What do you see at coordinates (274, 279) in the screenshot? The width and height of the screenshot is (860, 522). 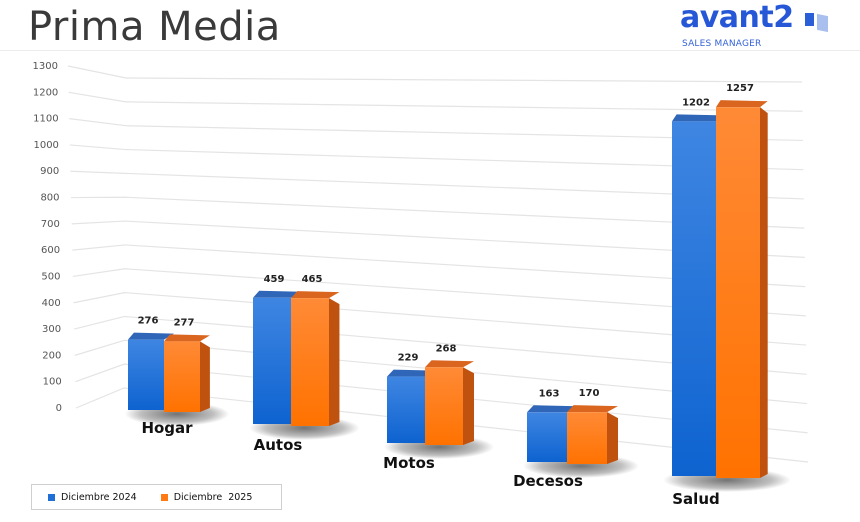 I see `data-value-label: 459` at bounding box center [274, 279].